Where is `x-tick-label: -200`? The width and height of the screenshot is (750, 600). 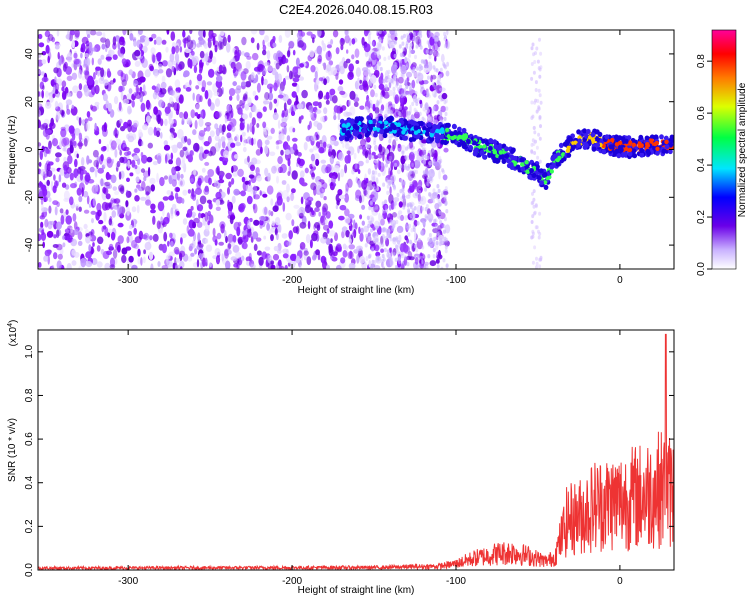
x-tick-label: -200 is located at coordinates (292, 280).